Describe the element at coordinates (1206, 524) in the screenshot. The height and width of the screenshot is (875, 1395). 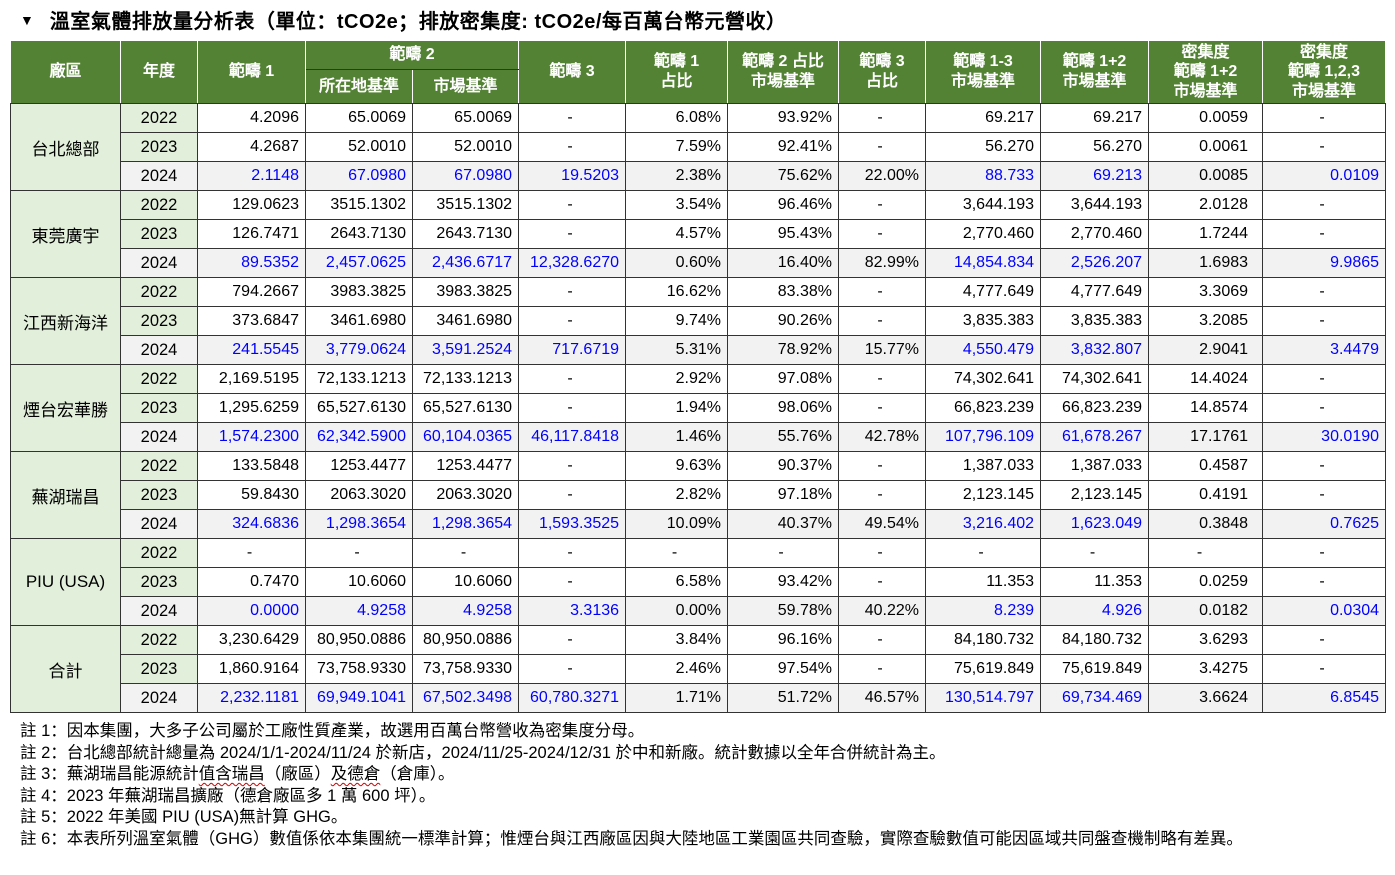
I see `cell-intensity-1-2: 0.3848` at that location.